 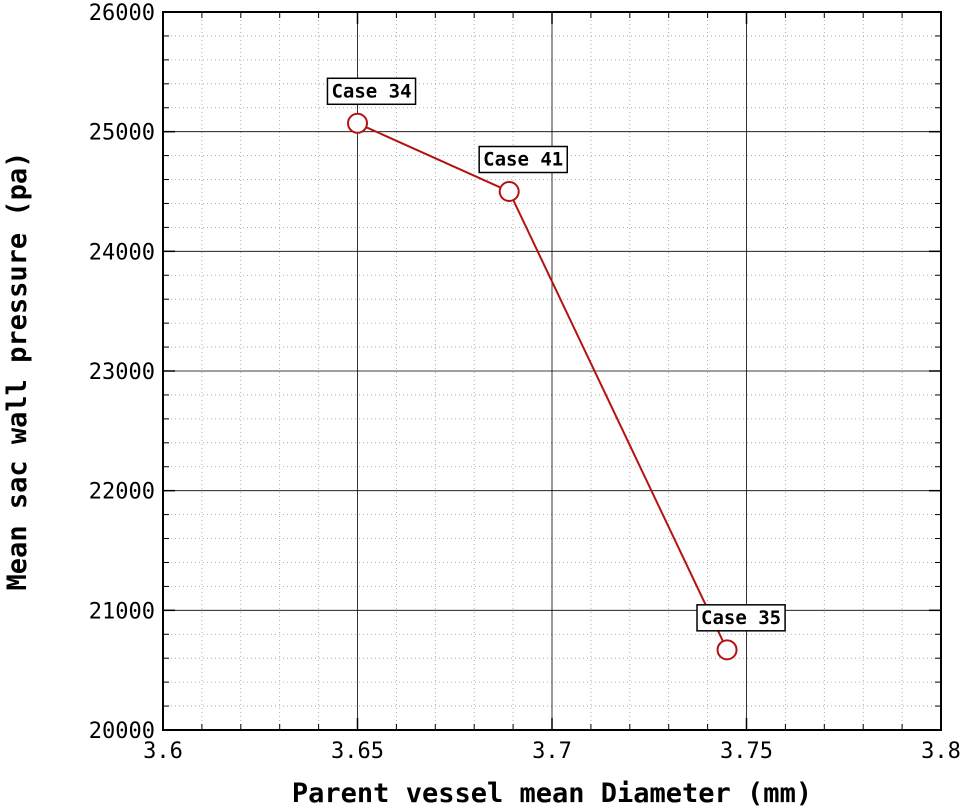 I want to click on point-label: Case 35, so click(x=741, y=618).